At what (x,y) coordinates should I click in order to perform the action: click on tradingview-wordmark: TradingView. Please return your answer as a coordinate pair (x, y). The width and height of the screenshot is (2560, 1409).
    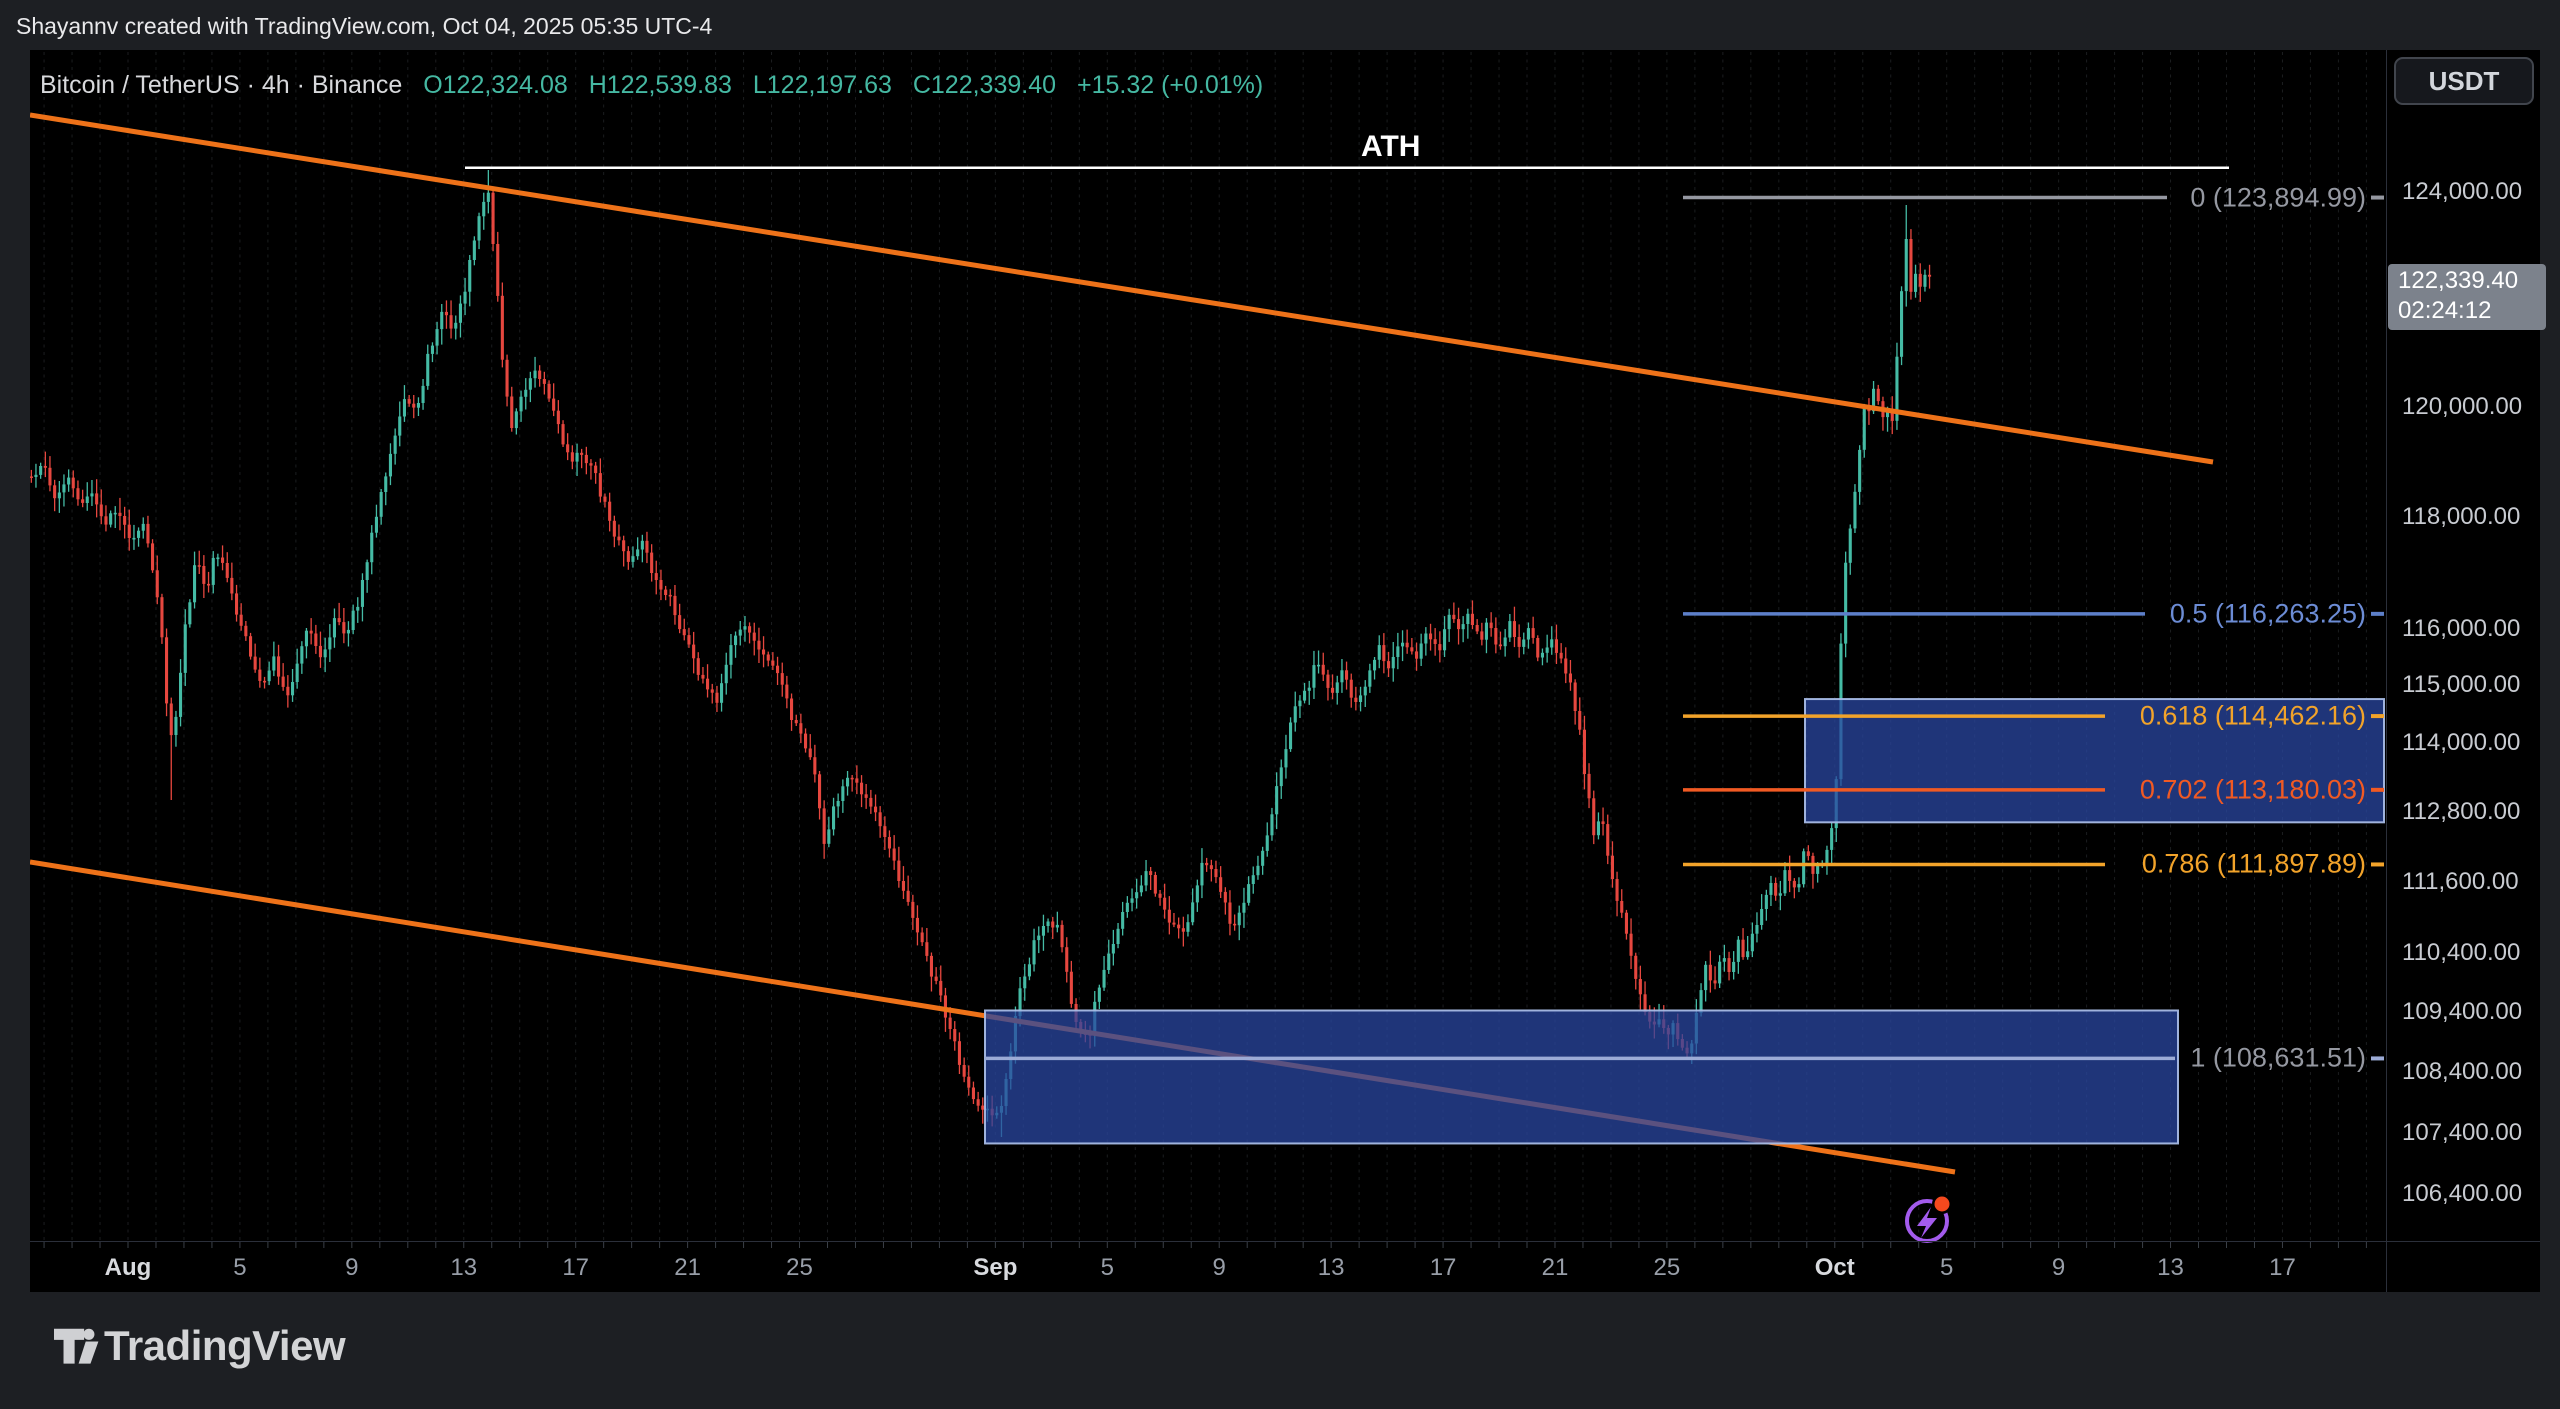
    Looking at the image, I should click on (225, 1345).